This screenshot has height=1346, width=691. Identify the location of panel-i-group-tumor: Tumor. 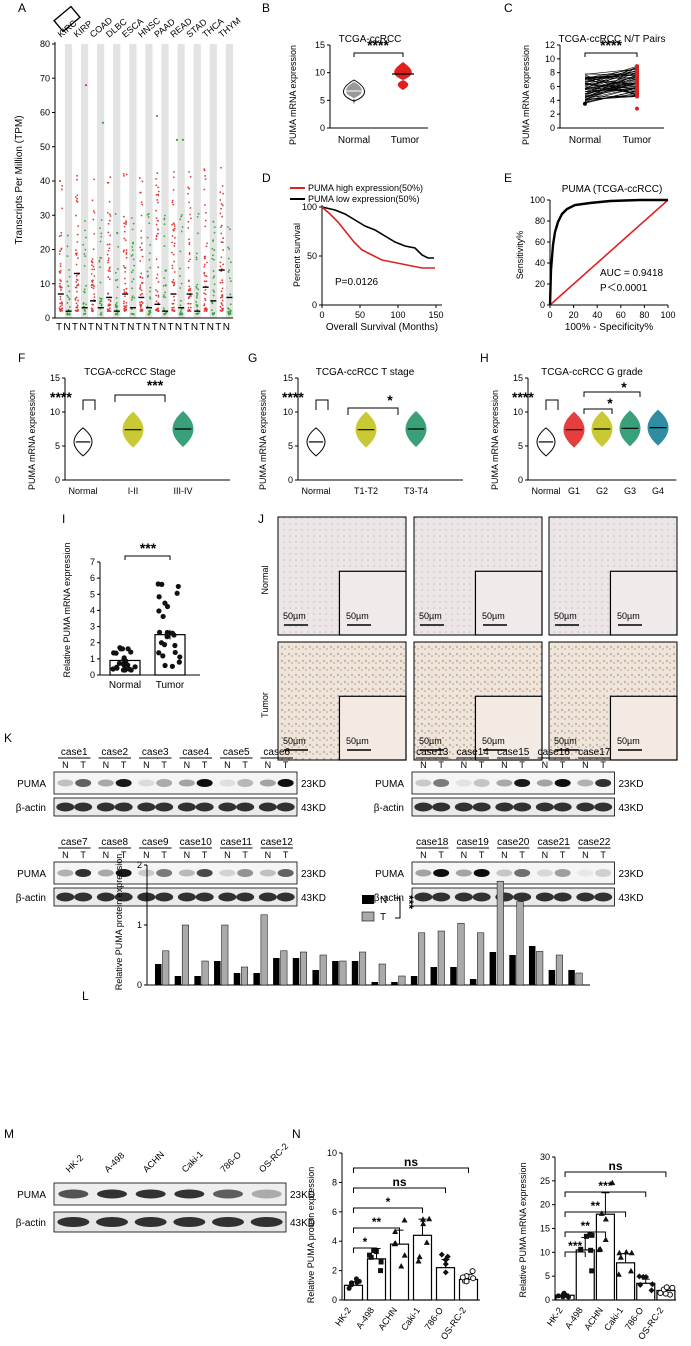
(170, 685).